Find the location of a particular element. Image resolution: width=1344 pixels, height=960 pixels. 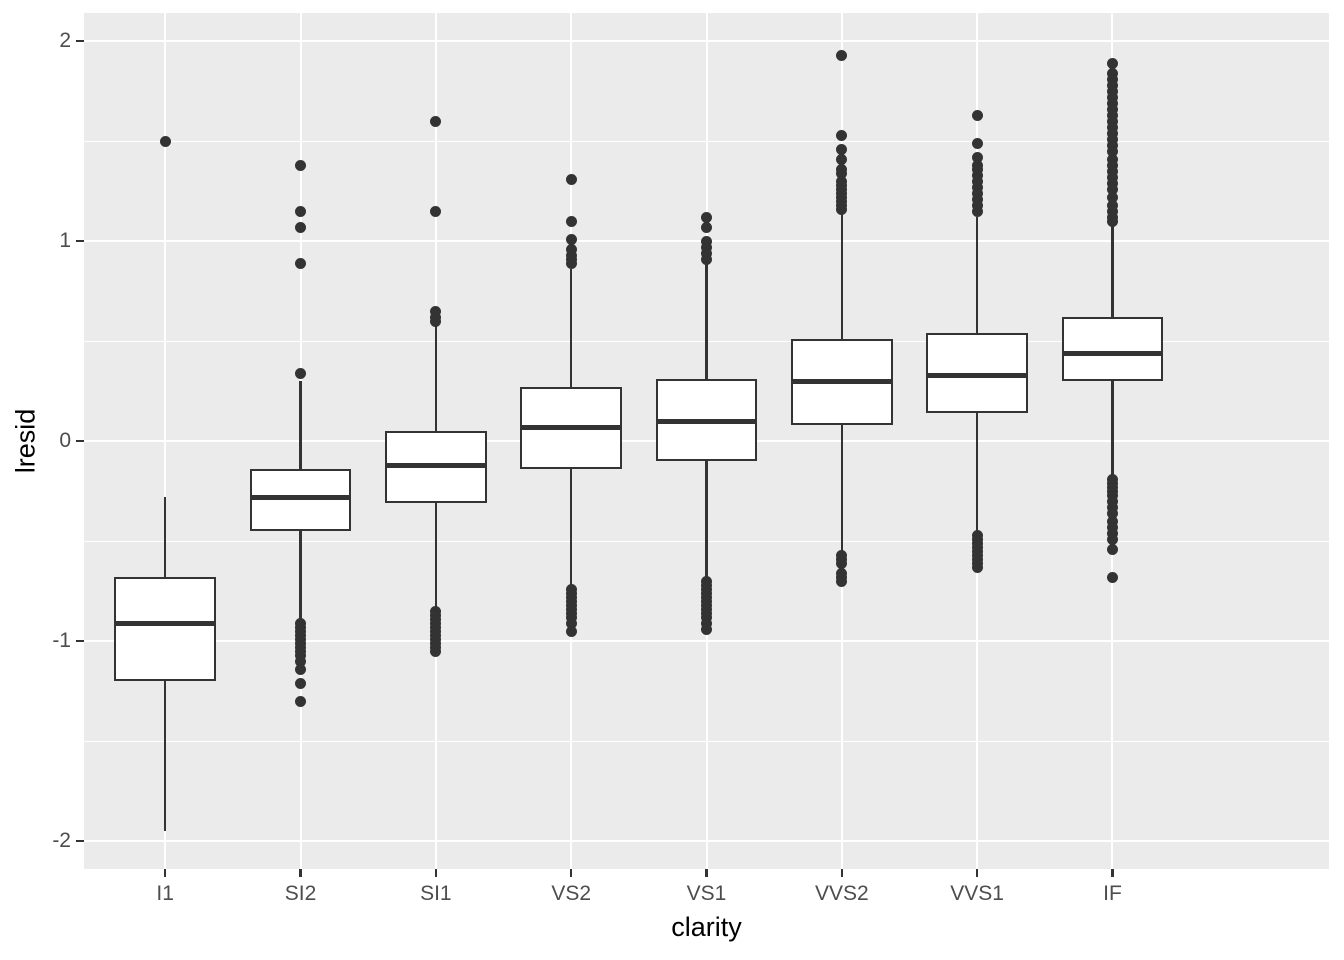

x-axis-title: clarity is located at coordinates (706, 927).